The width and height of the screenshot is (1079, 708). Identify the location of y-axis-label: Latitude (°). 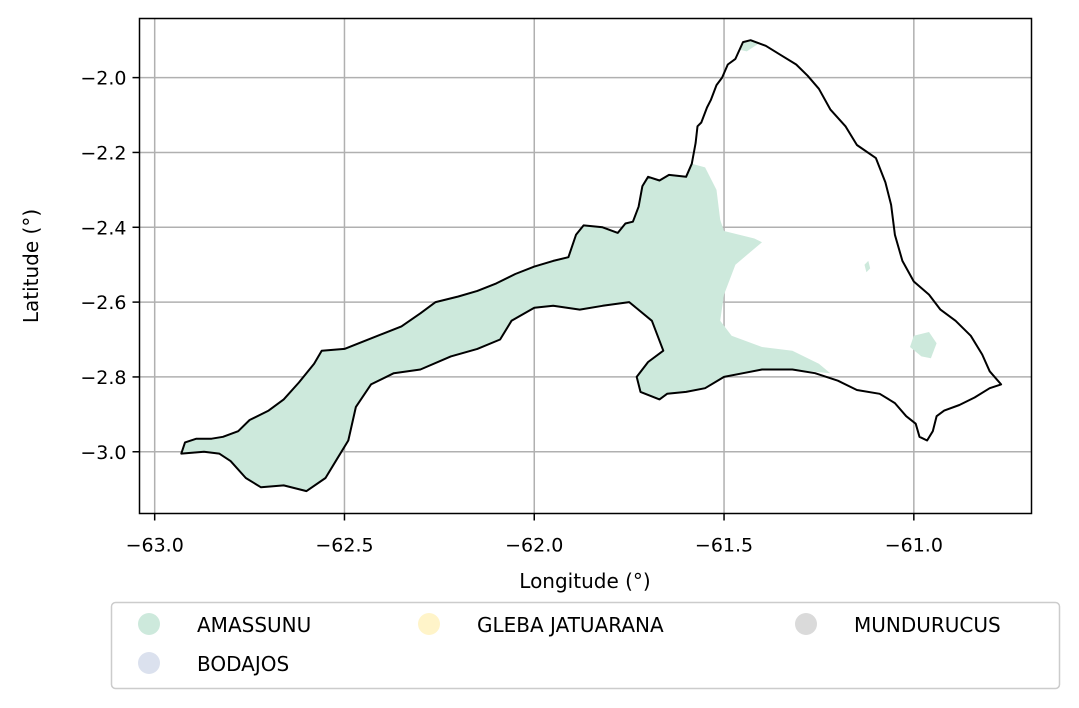
(31, 266).